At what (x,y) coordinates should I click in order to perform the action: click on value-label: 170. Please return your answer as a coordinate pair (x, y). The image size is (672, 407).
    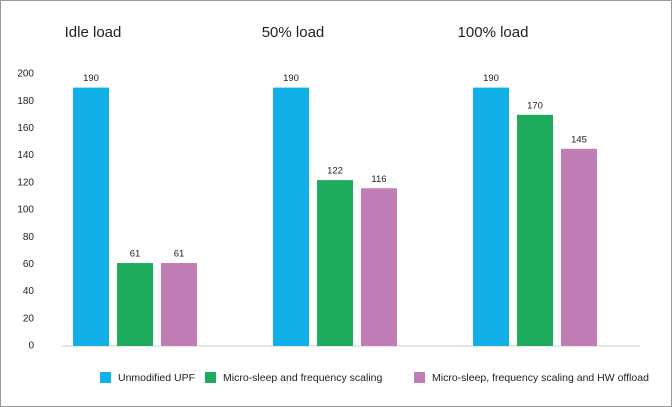
    Looking at the image, I should click on (535, 105).